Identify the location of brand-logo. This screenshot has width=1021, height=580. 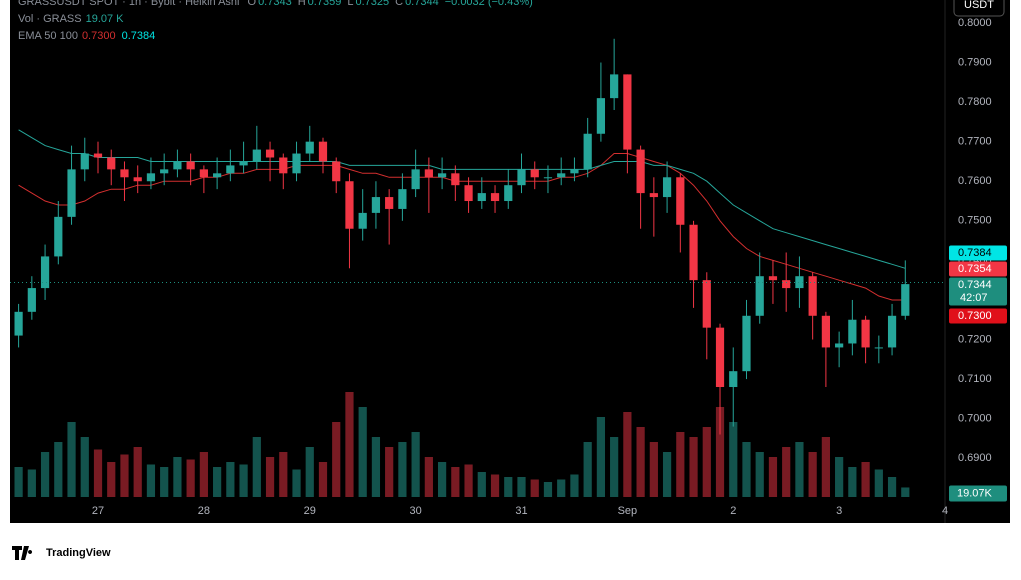
(22, 553).